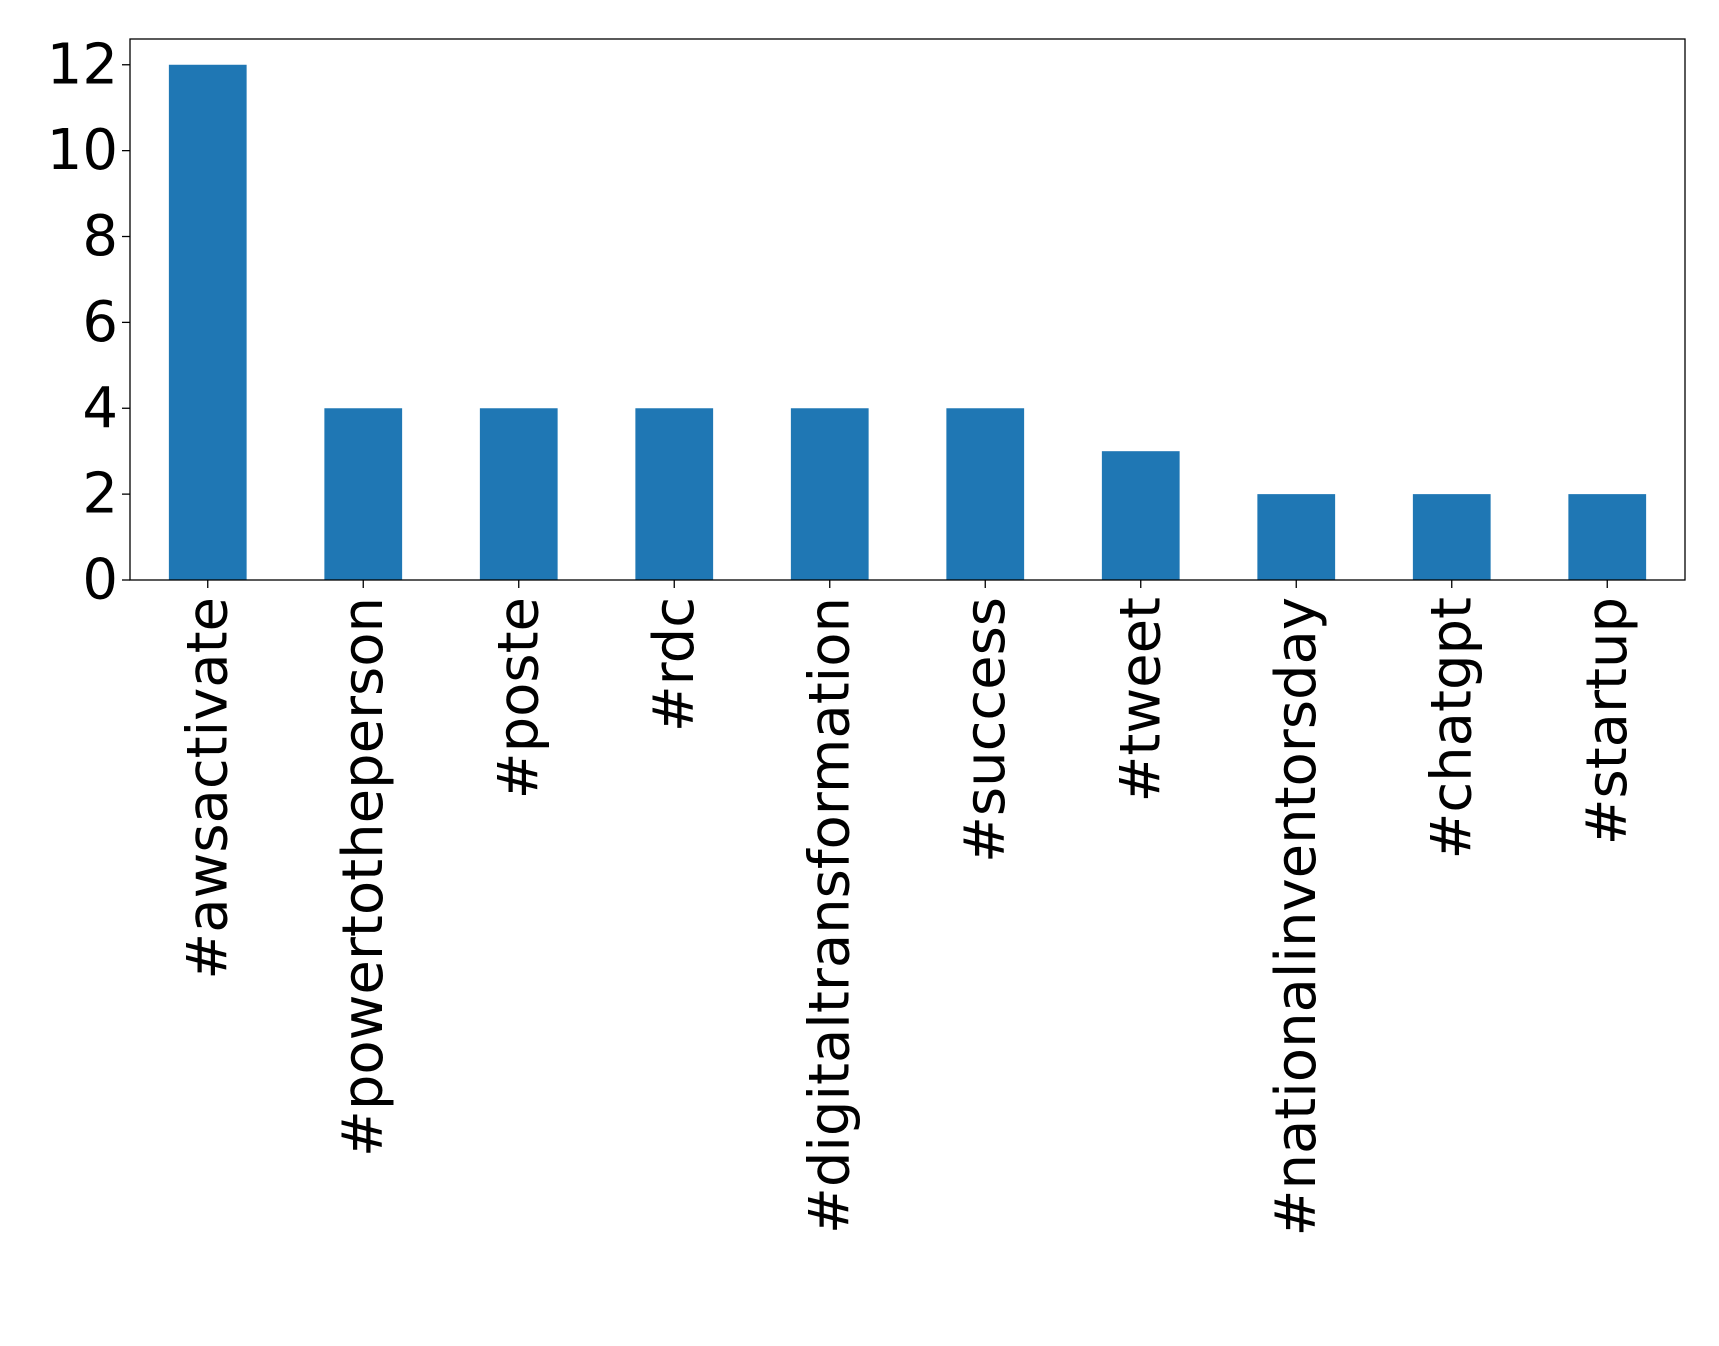  What do you see at coordinates (829, 915) in the screenshot?
I see `x-tick-label-digitaltransformation: #digitaltransformation` at bounding box center [829, 915].